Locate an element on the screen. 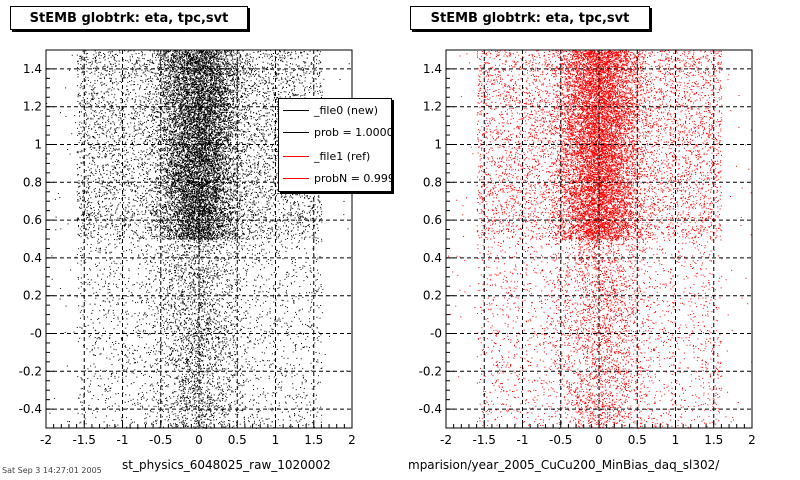 Image resolution: width=800 pixels, height=480 pixels. legend-label: _file1 (ref) is located at coordinates (342, 156).